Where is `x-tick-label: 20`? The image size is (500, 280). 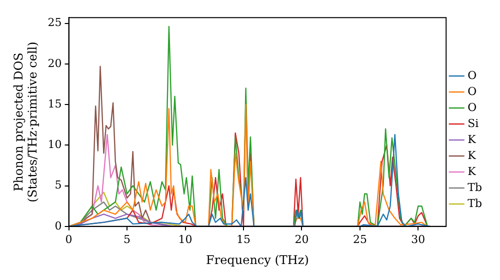 x-tick-label: 20 is located at coordinates (301, 239).